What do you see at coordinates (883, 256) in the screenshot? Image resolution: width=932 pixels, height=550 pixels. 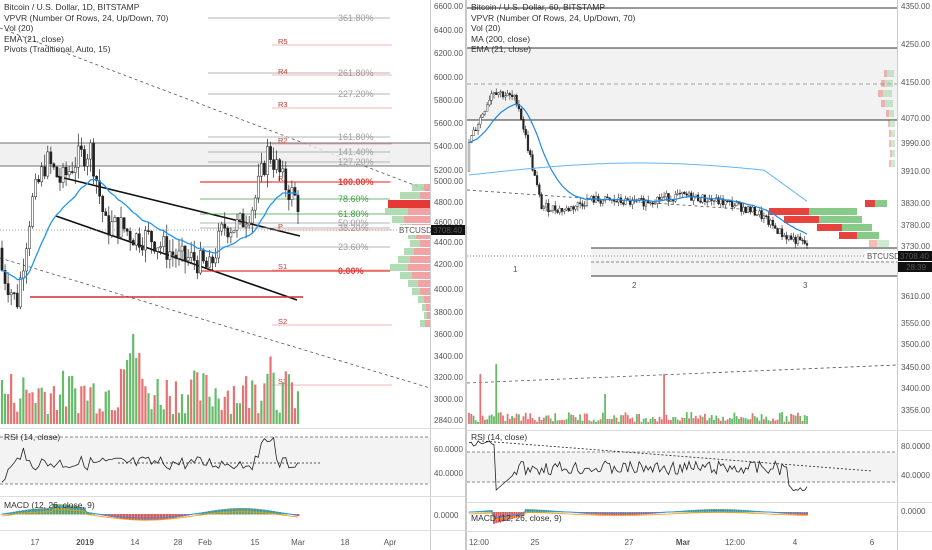 I see `ticker-symbol: BTCUSD` at bounding box center [883, 256].